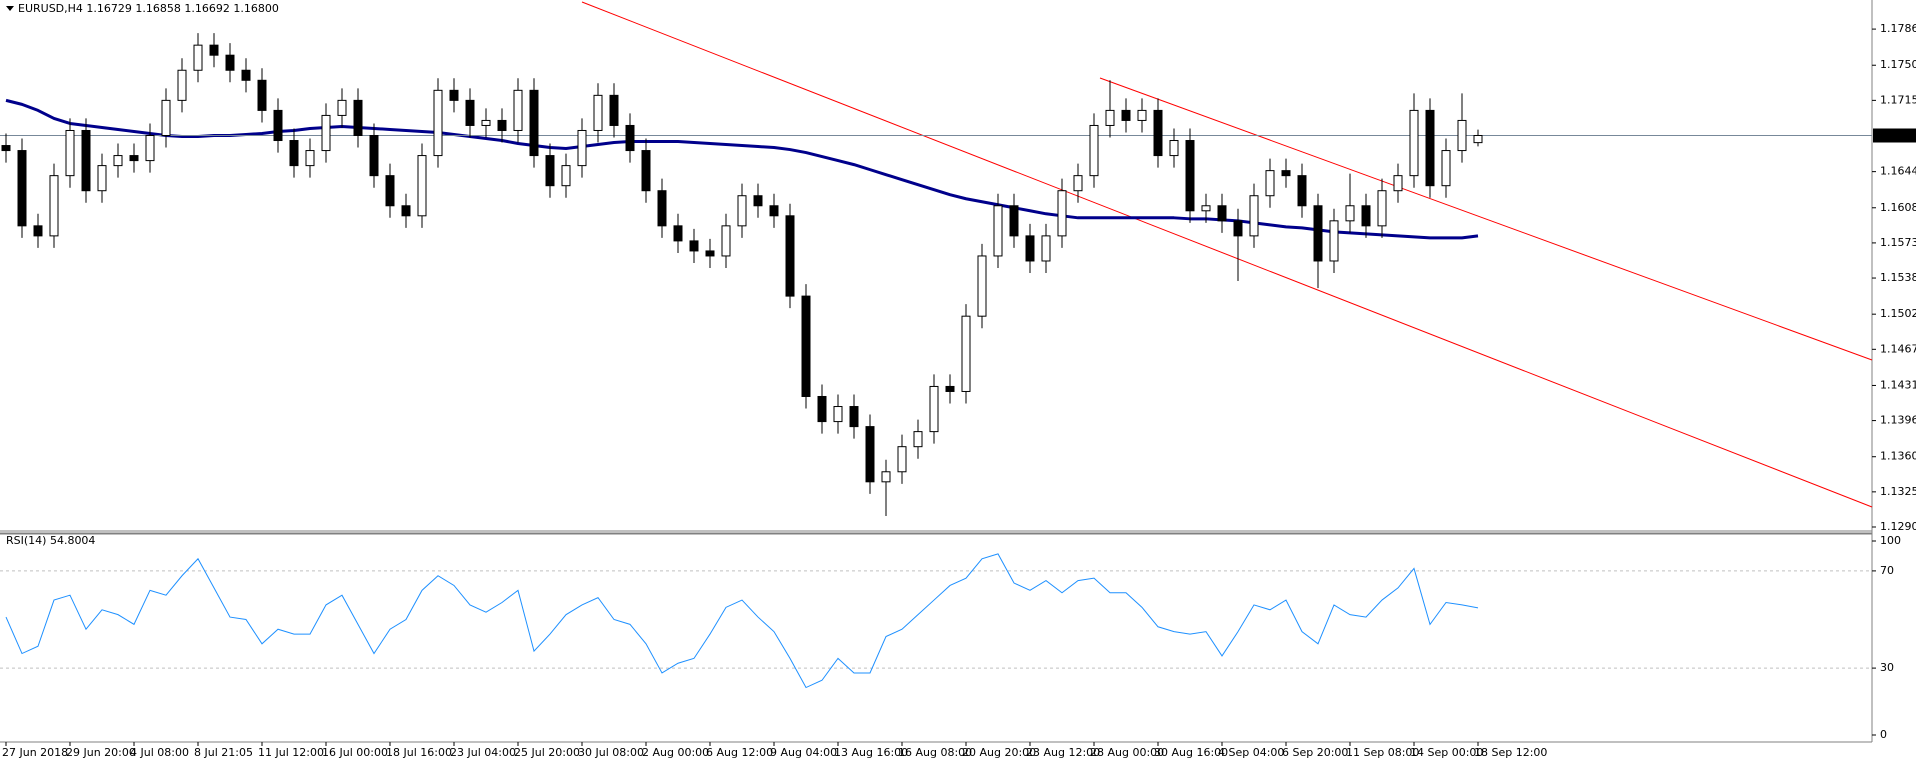 This screenshot has height=763, width=1916. I want to click on y-tick-label: 1.12900, so click(1898, 526).